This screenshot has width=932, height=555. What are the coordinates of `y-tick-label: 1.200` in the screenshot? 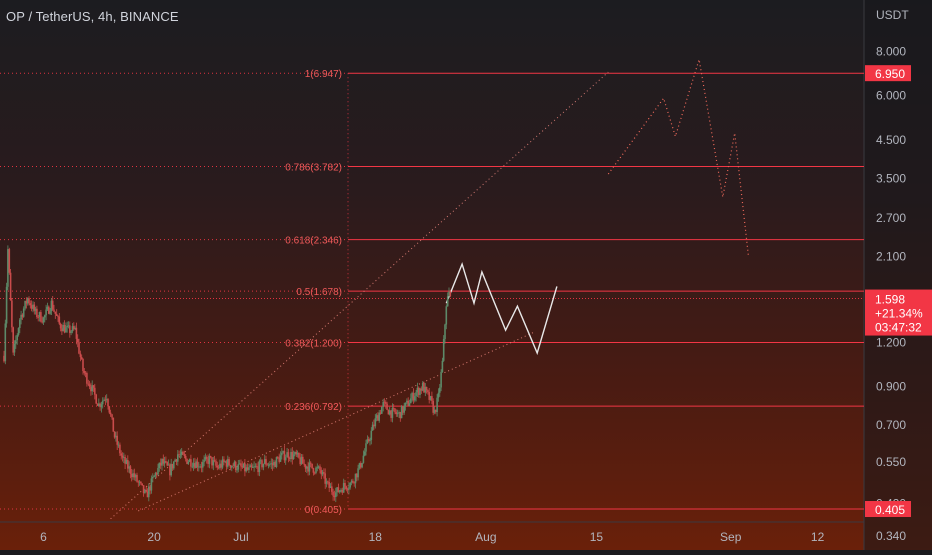 It's located at (891, 342).